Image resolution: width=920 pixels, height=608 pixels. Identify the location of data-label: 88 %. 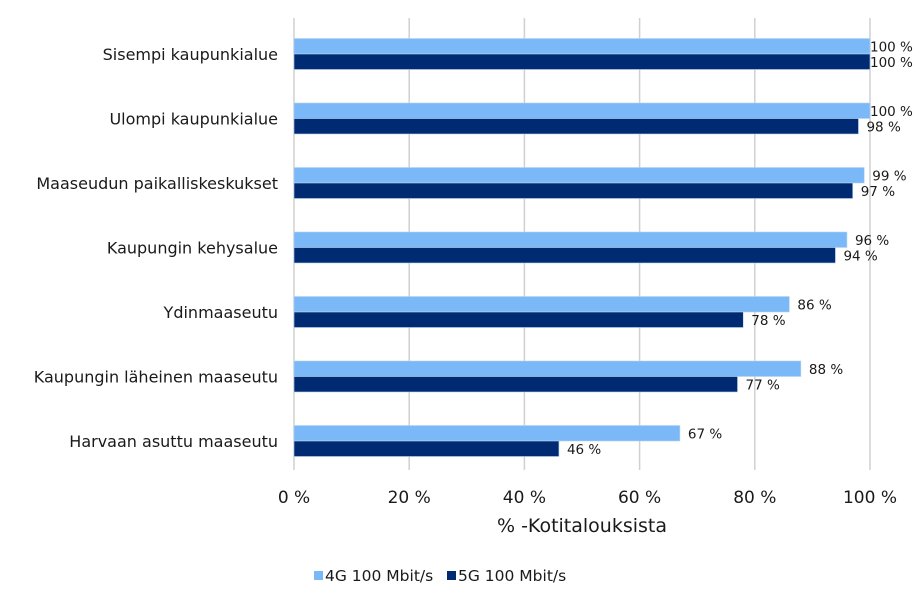
(826, 370).